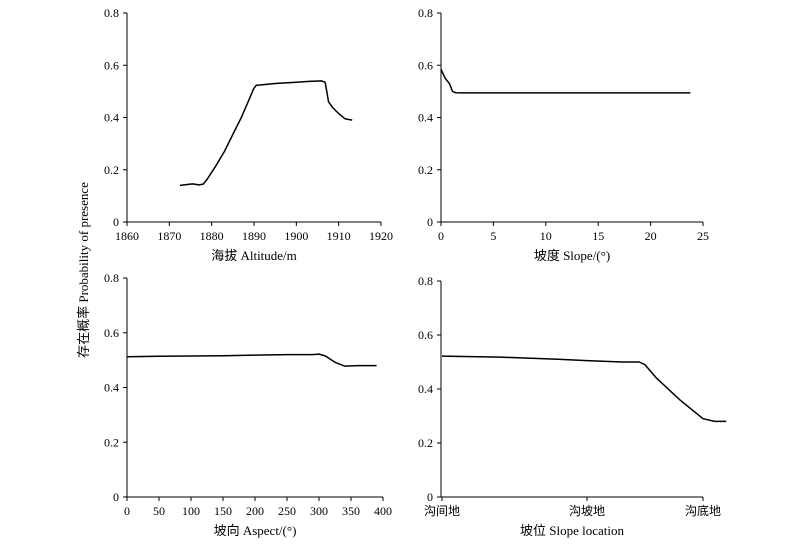  I want to click on x-tick-label: 100, so click(191, 511).